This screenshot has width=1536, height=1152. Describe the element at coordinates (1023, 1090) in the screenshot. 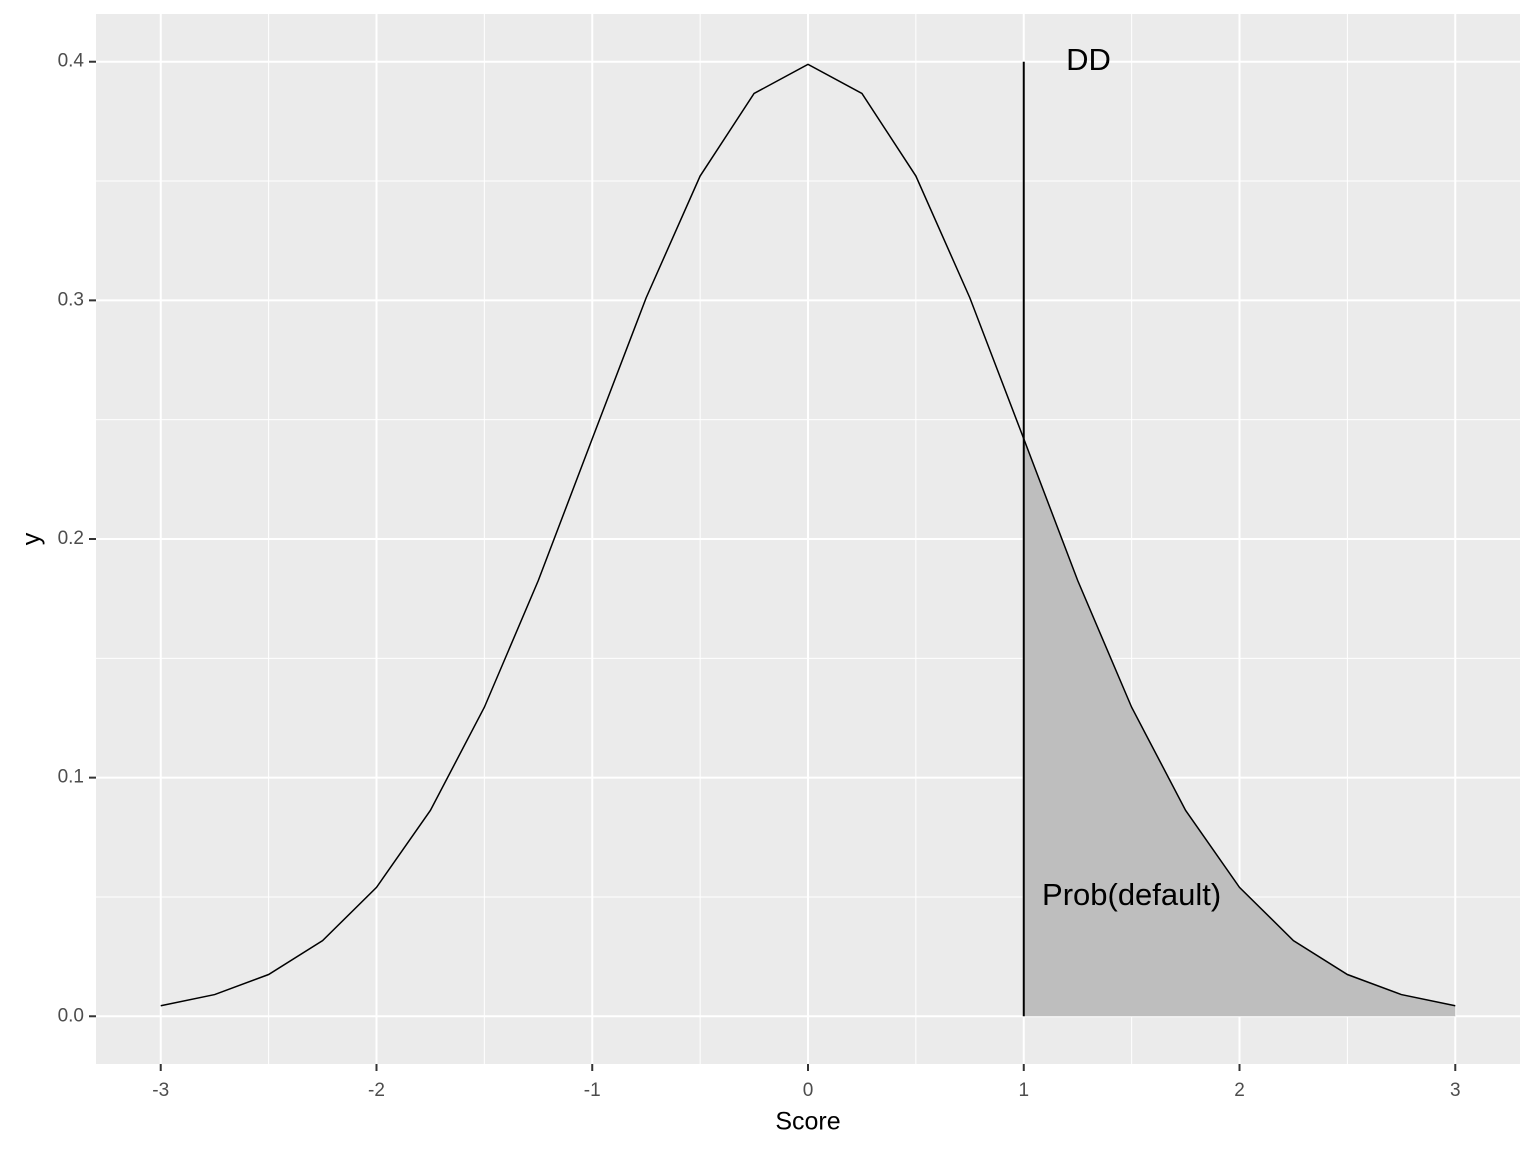

I see `x-tick-label: 1` at that location.